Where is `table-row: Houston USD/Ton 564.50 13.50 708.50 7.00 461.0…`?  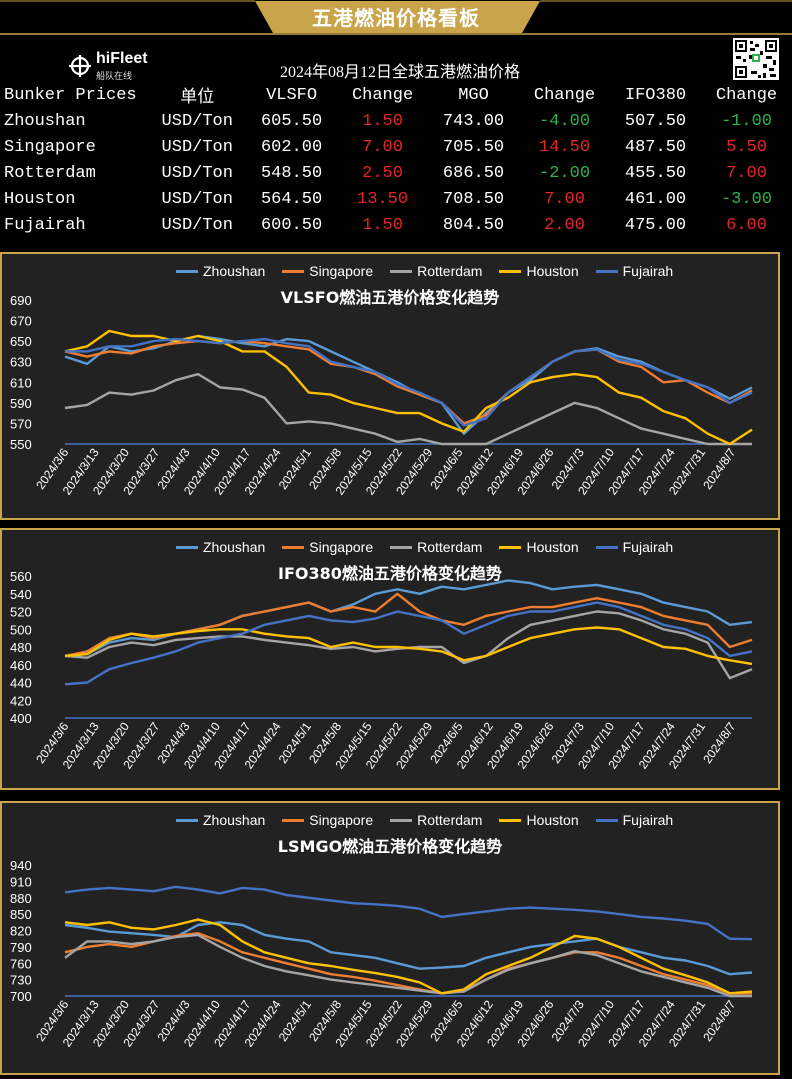 table-row: Houston USD/Ton 564.50 13.50 708.50 7.00 461.0… is located at coordinates (396, 199).